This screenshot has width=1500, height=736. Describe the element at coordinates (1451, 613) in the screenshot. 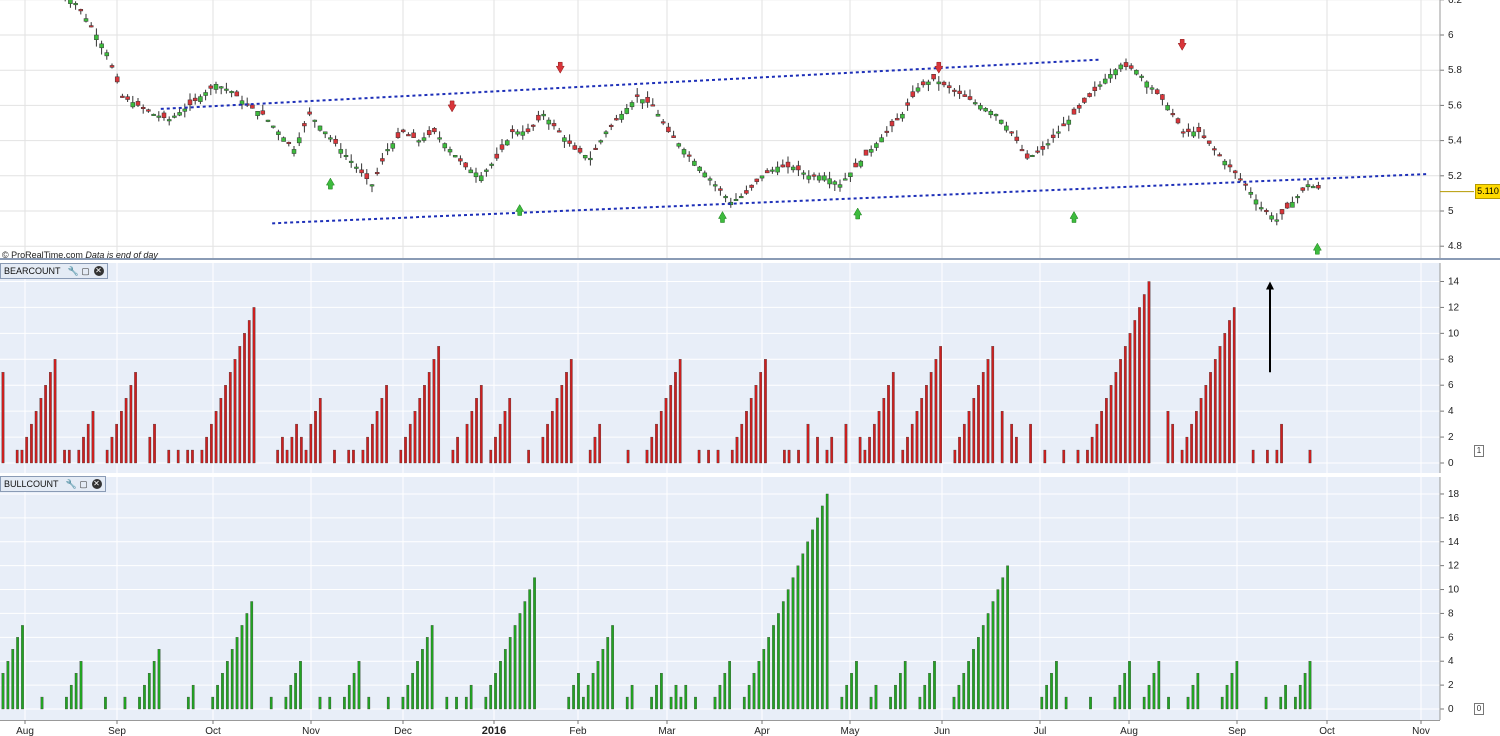

I see `y-tick-label: 8` at that location.